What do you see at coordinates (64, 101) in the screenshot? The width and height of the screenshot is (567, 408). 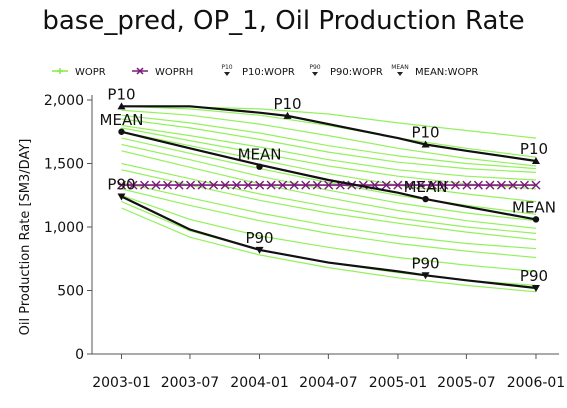 I see `y-tick-label: 2,000` at bounding box center [64, 101].